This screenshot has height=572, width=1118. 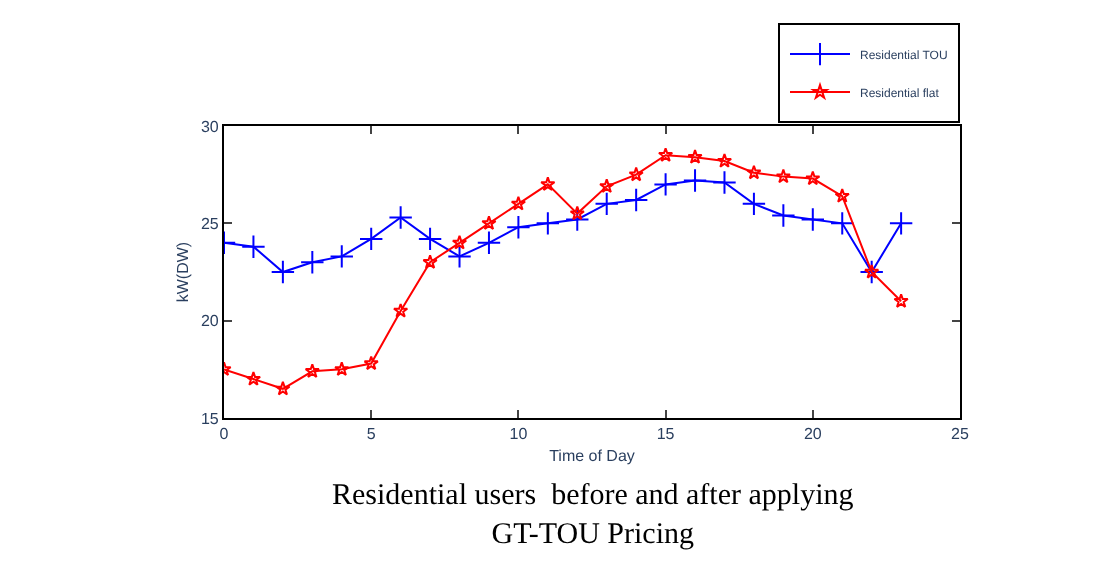 What do you see at coordinates (593, 515) in the screenshot?
I see `text: Residential users before and after applying GT-TOU Pricing` at bounding box center [593, 515].